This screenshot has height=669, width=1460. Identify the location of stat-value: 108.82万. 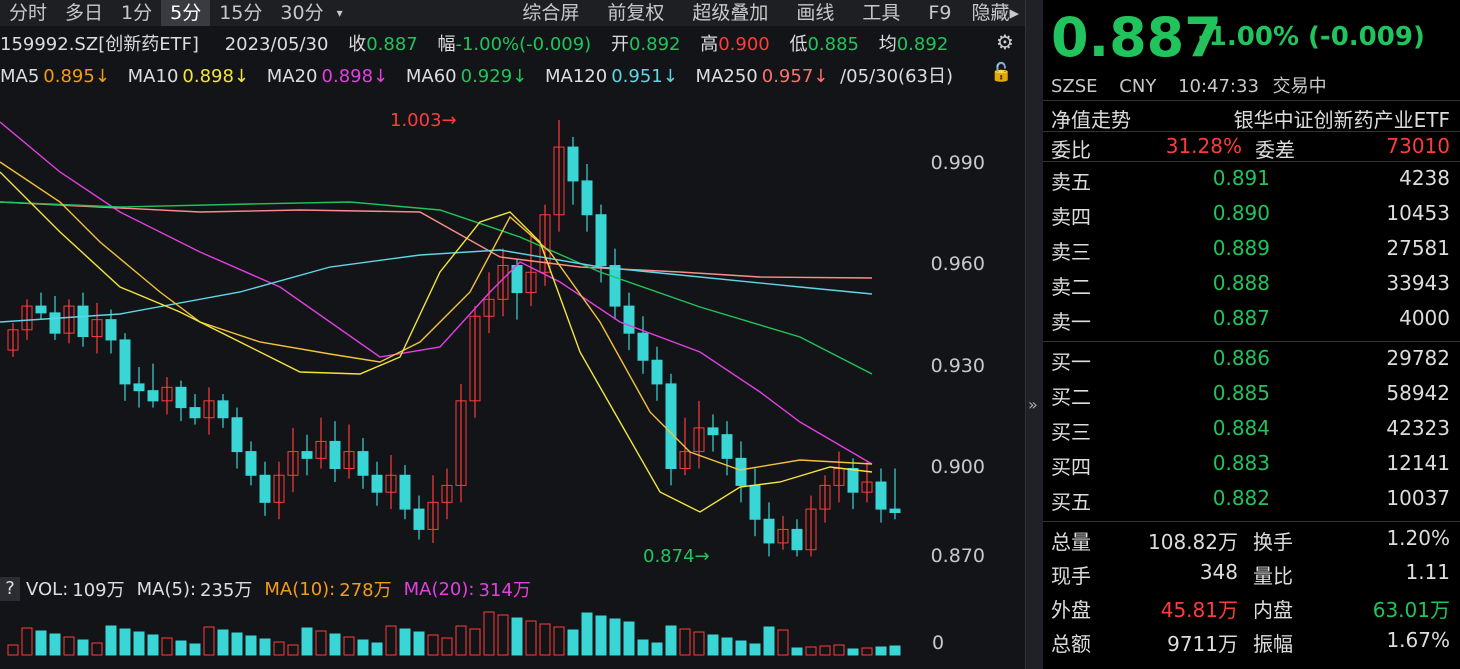
(1193, 542).